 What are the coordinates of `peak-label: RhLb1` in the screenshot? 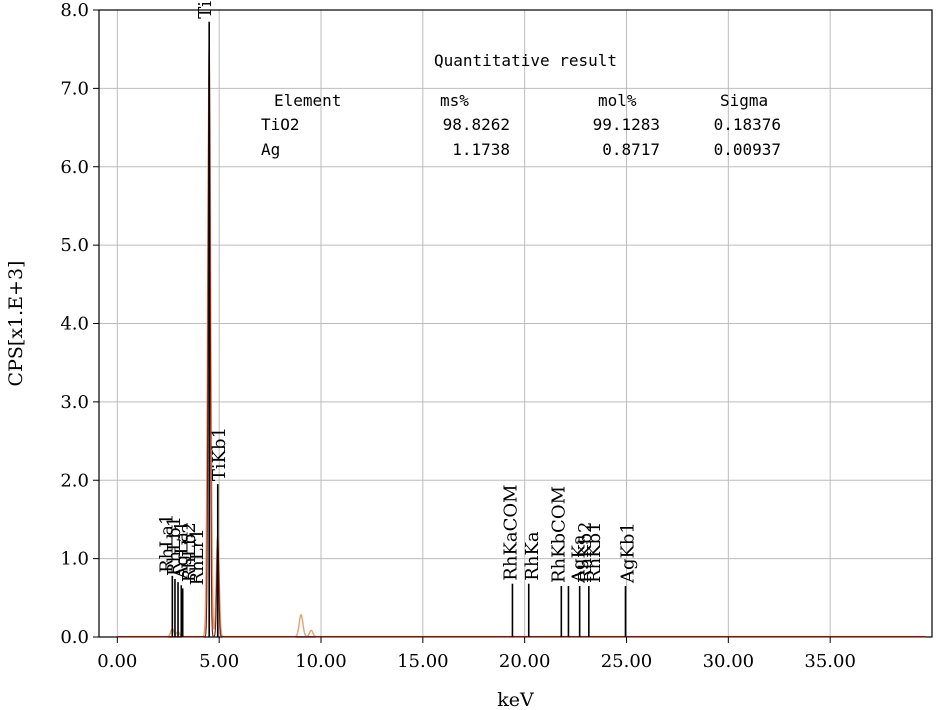 It's located at (174, 546).